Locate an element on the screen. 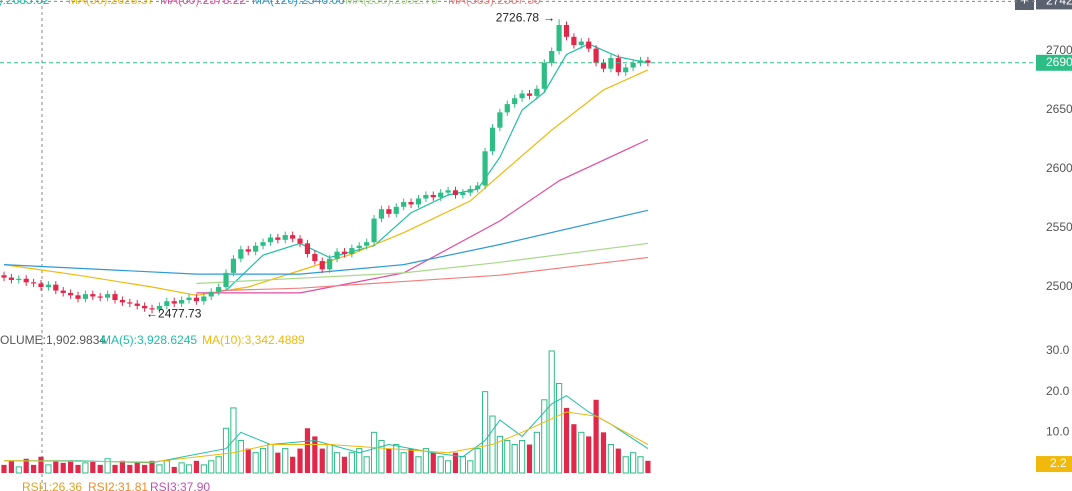  legend-entry: MA(120):2546.06 is located at coordinates (298, 3).